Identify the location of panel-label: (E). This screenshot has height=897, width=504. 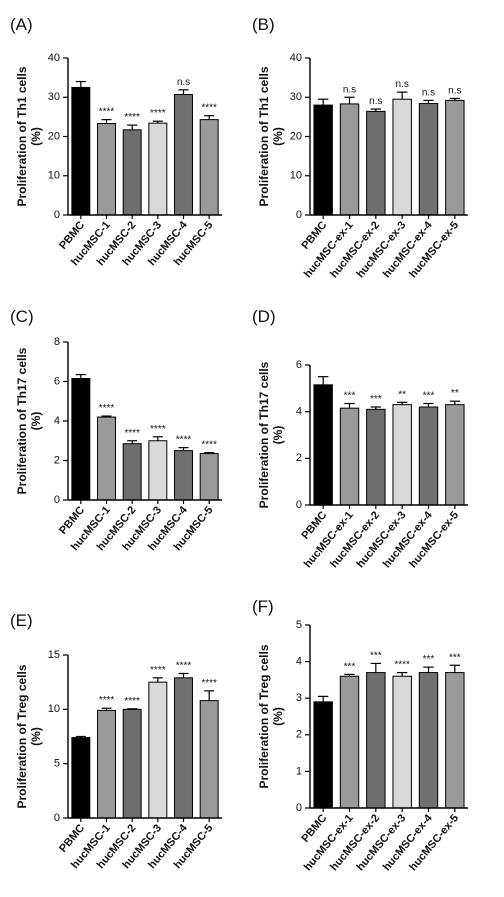
(21, 620).